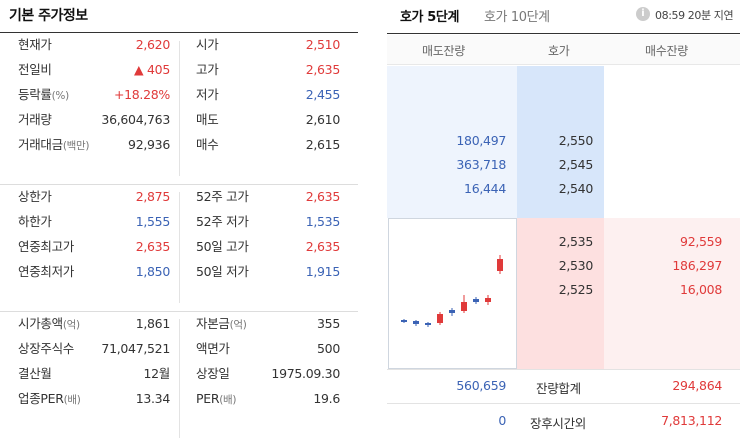 This screenshot has width=740, height=446. I want to click on value: 500, so click(328, 348).